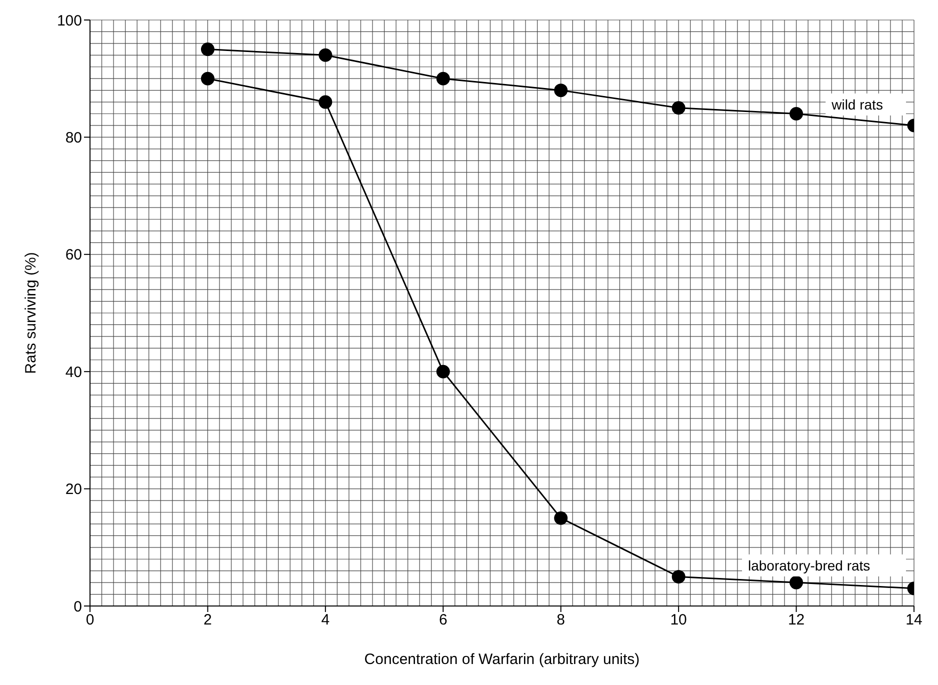  What do you see at coordinates (73, 138) in the screenshot?
I see `y-tick-label: 80` at bounding box center [73, 138].